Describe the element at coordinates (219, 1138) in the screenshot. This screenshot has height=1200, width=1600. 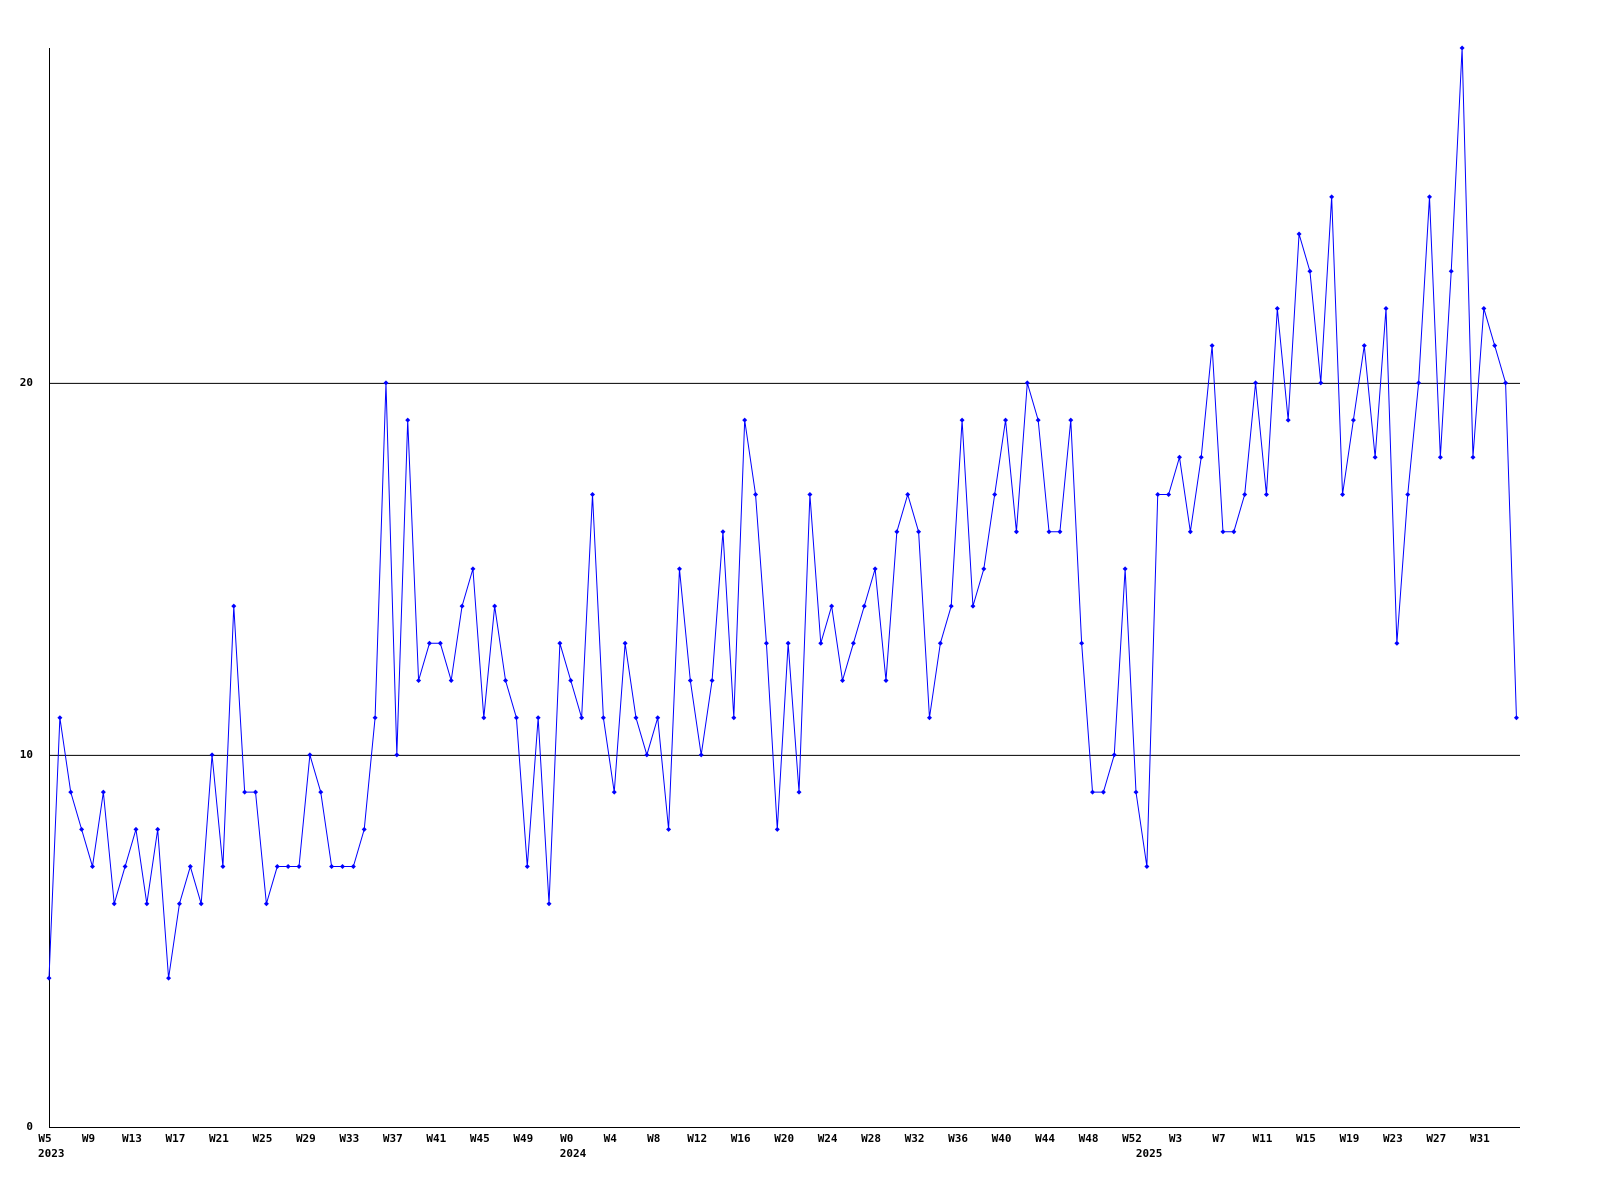
I see `x-tick-label: W21` at that location.